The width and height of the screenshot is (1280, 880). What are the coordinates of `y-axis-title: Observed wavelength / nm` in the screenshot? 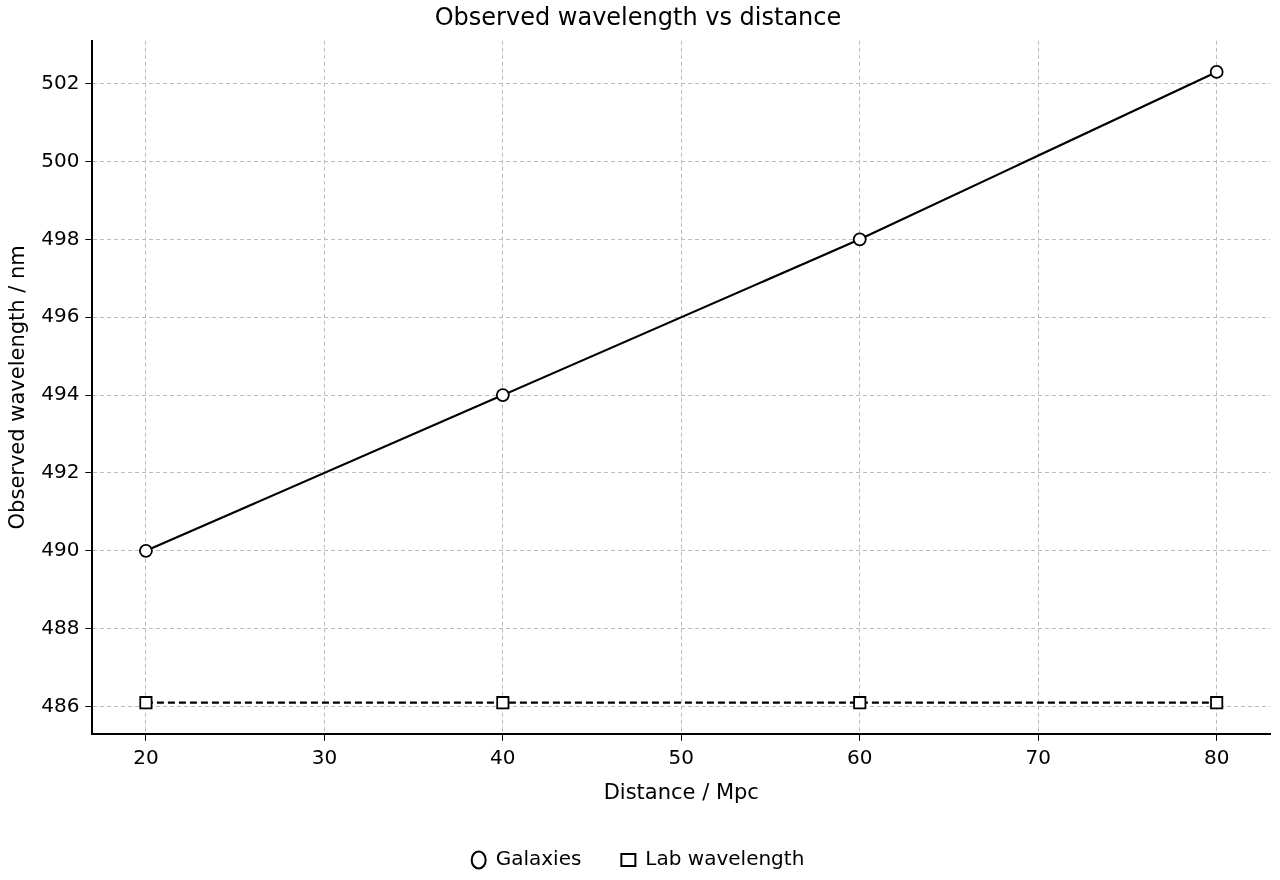 It's located at (17, 387).